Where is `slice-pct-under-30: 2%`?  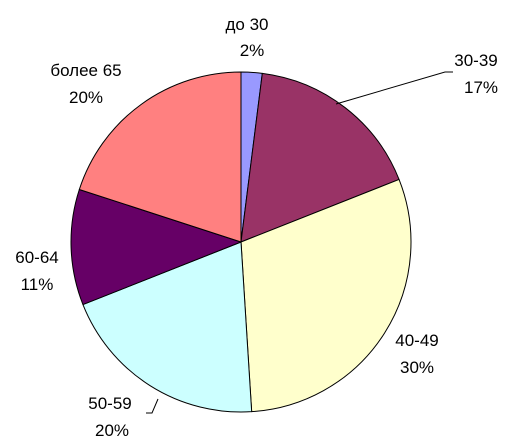
slice-pct-under-30: 2% is located at coordinates (252, 50).